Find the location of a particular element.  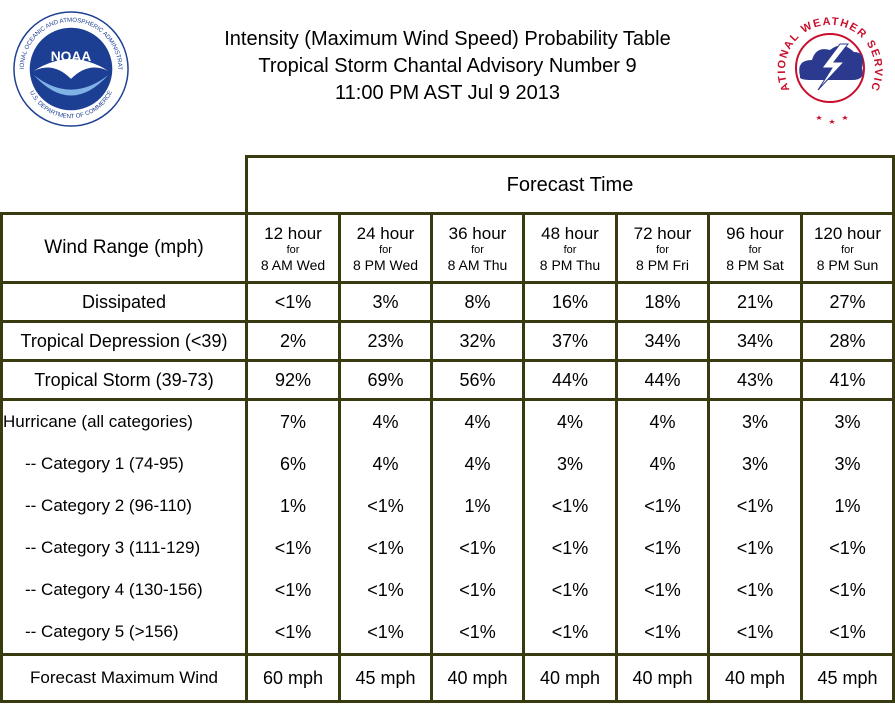

cell-value: 56% is located at coordinates (477, 380).